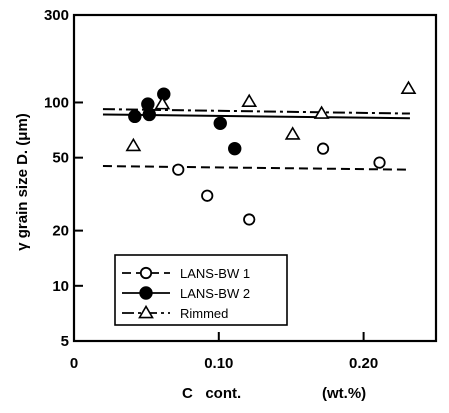  I want to click on x-axis-unit: (wt.%), so click(344, 393).